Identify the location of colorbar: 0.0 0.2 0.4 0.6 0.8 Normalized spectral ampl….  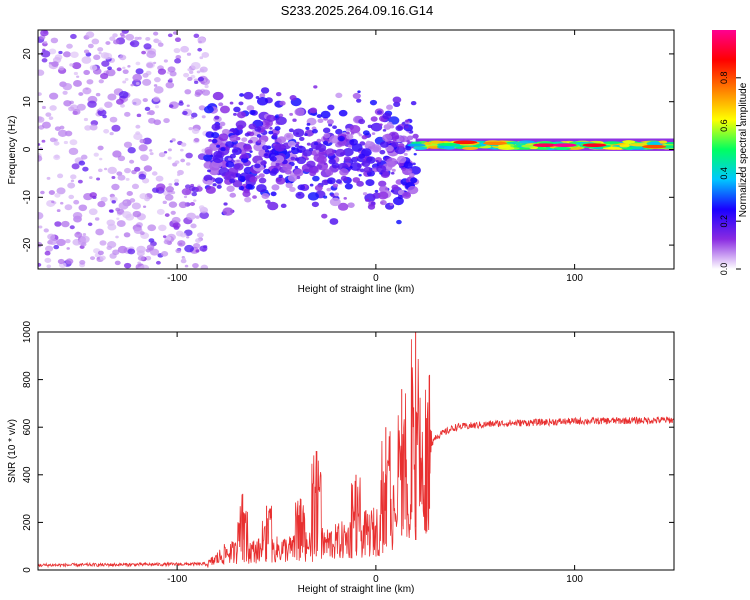
(730, 152).